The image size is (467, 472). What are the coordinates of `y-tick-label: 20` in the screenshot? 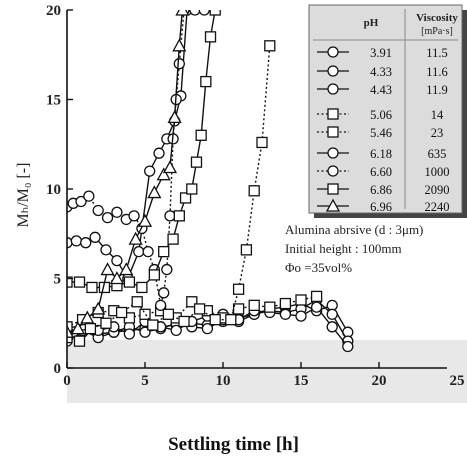 It's located at (53, 11).